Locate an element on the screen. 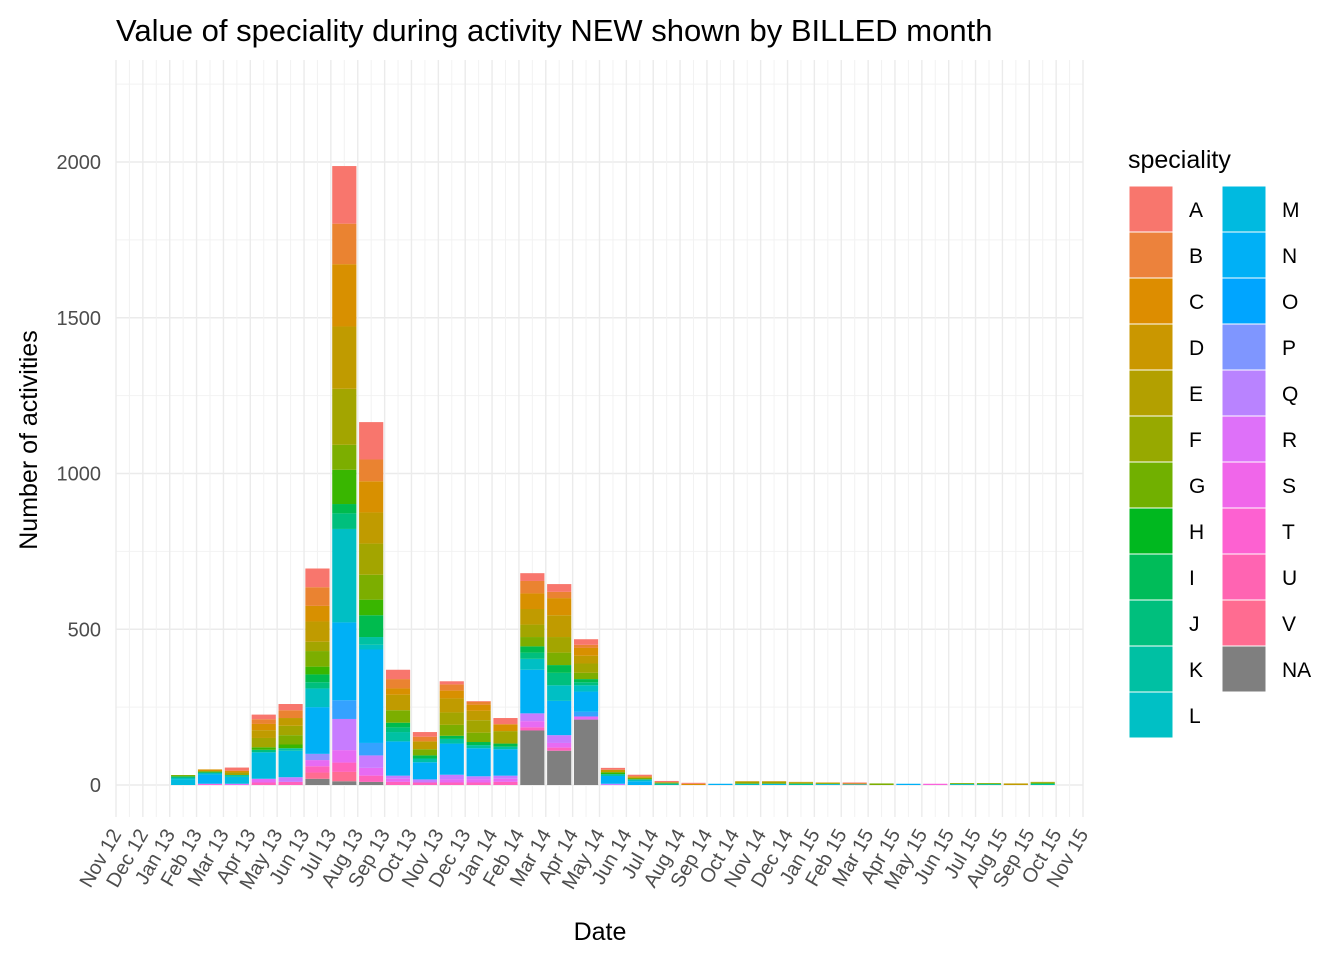 This screenshot has height=965, width=1344. legend-label-c: C is located at coordinates (1196, 302).